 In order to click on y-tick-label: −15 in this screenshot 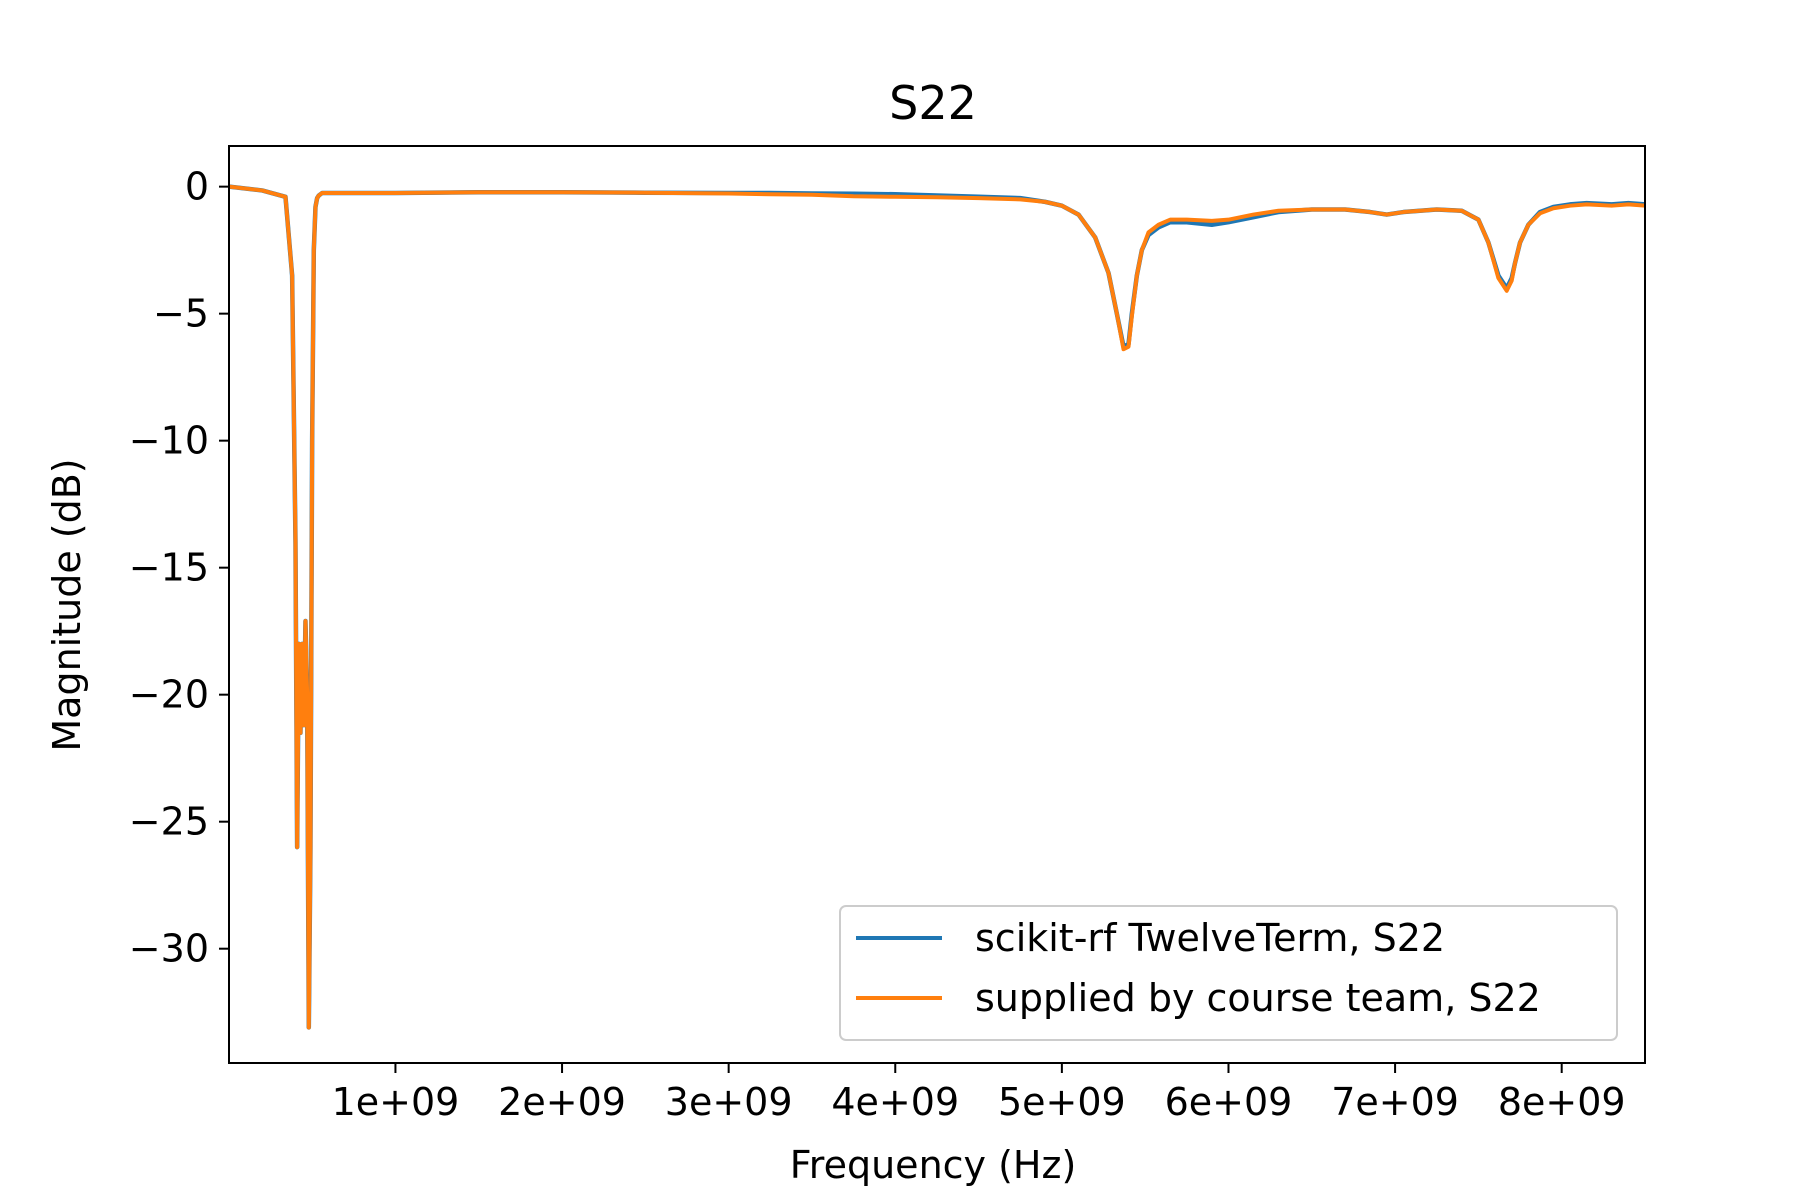, I will do `click(169, 568)`.